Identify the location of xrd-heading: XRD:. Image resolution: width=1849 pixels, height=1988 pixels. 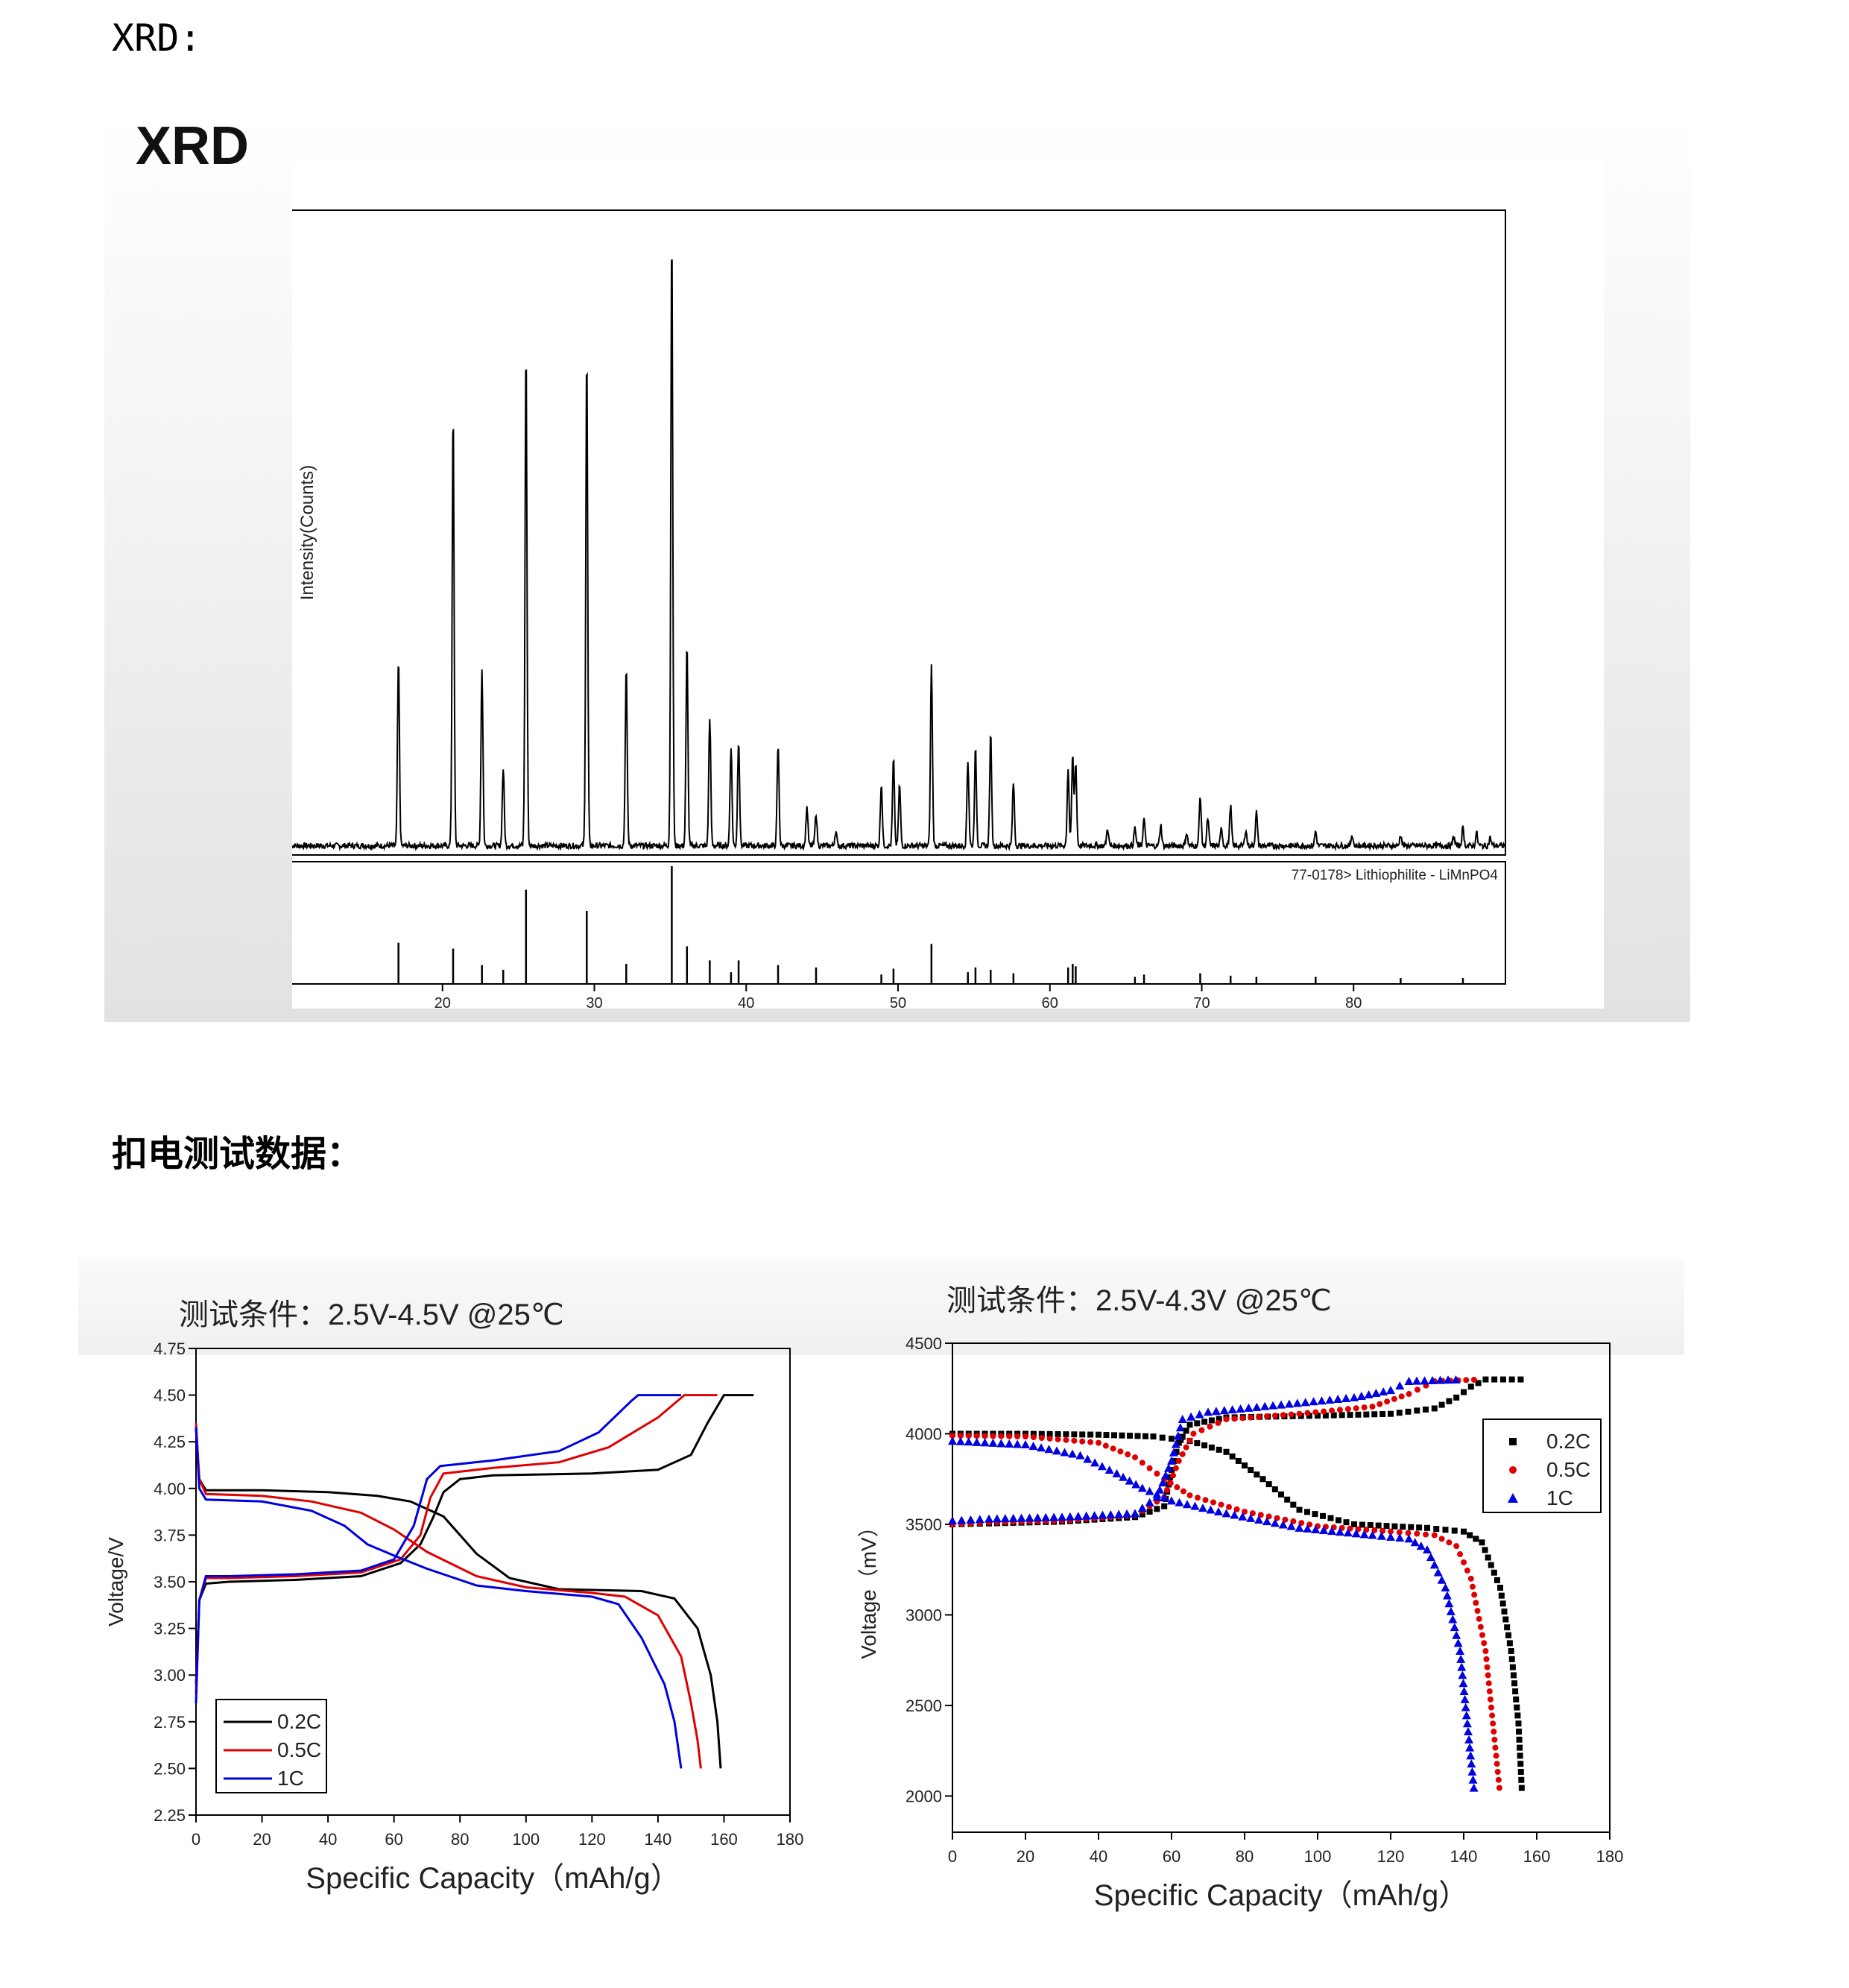
(157, 38).